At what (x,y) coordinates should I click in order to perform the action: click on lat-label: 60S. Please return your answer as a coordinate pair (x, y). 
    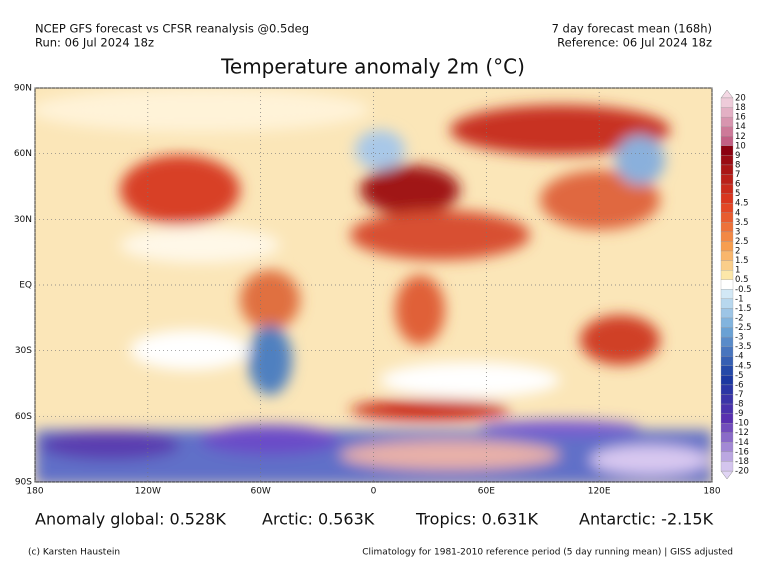
    Looking at the image, I should click on (23, 417).